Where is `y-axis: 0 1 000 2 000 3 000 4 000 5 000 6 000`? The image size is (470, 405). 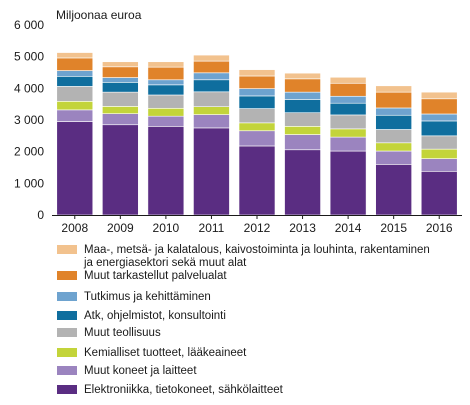 y-axis: 0 1 000 2 000 3 000 4 000 5 000 6 000 is located at coordinates (29, 120).